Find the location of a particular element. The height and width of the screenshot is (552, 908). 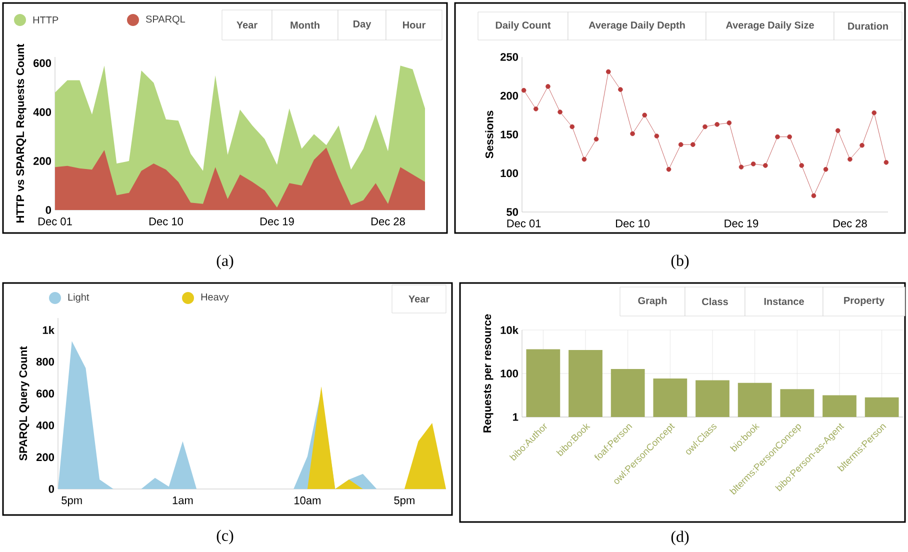

y-axis-title: Sessions is located at coordinates (489, 134).